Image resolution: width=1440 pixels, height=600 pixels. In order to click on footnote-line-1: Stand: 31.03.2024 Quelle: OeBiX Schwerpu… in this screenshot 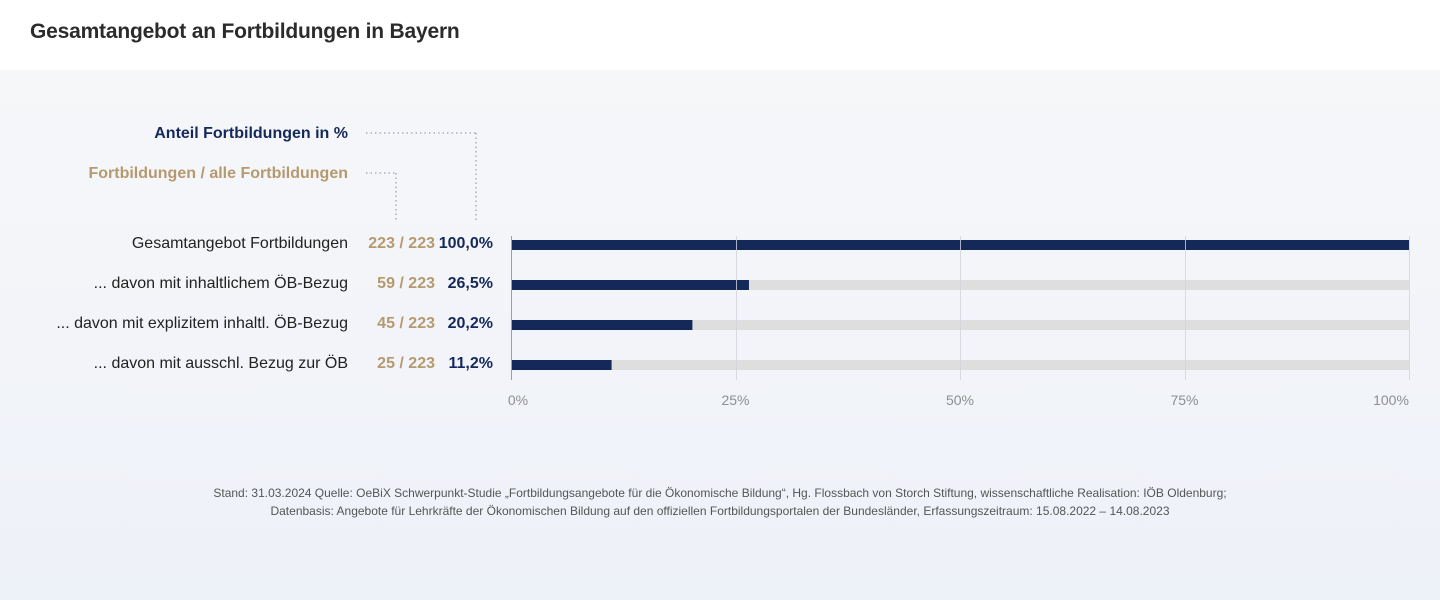, I will do `click(720, 493)`.